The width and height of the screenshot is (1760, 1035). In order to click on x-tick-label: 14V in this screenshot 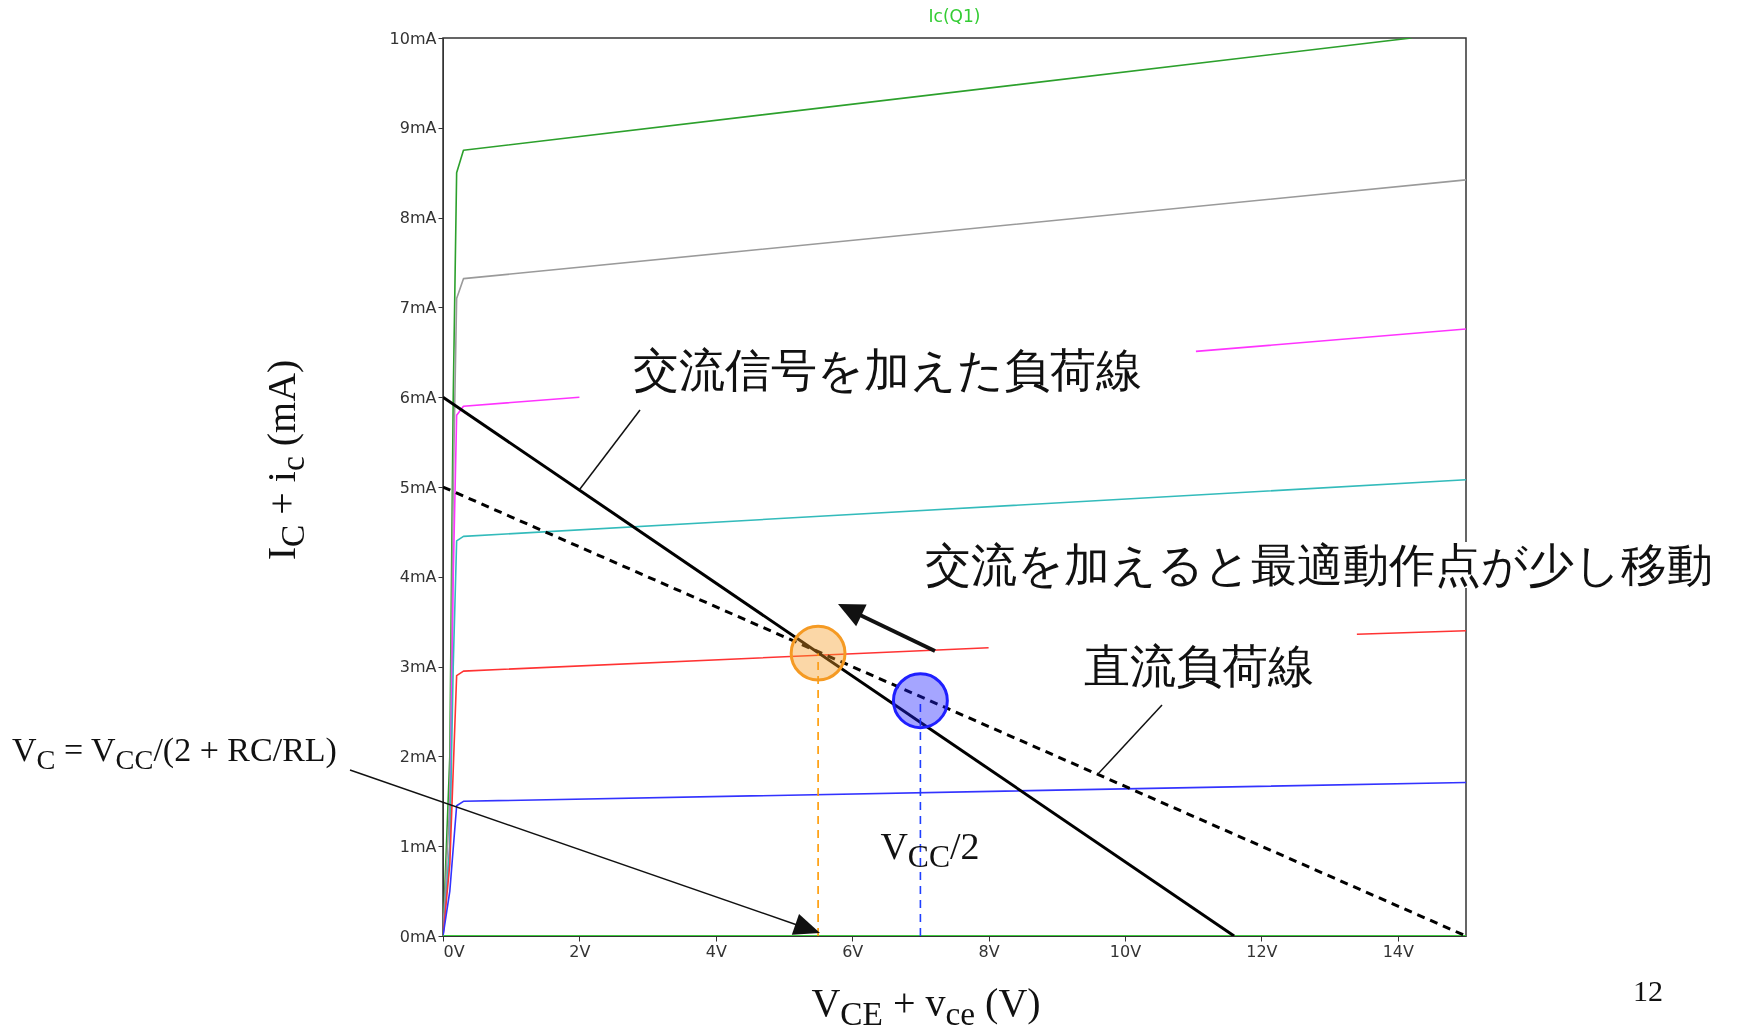, I will do `click(1398, 951)`.